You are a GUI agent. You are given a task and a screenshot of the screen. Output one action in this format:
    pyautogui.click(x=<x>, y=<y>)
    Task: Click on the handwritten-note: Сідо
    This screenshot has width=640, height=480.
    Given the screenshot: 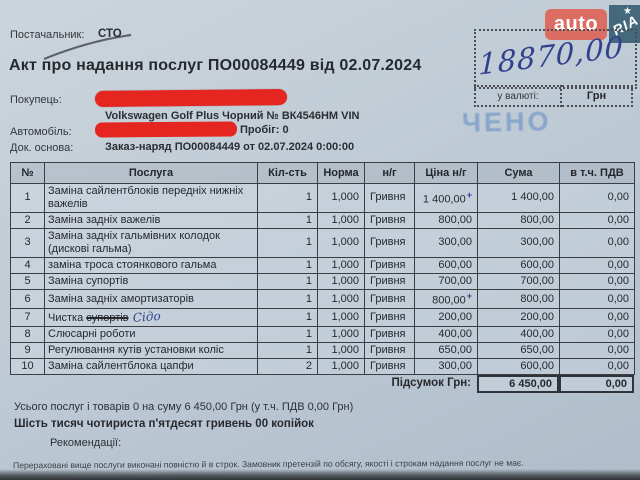 What is the action you would take?
    pyautogui.click(x=144, y=317)
    